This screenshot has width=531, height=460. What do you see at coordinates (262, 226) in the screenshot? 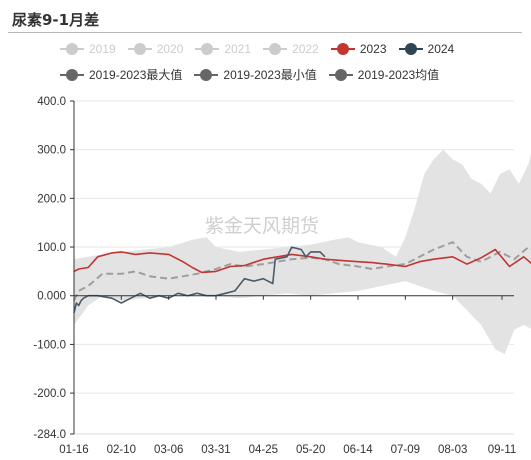
I see `watermark: 紫金天风期货` at bounding box center [262, 226].